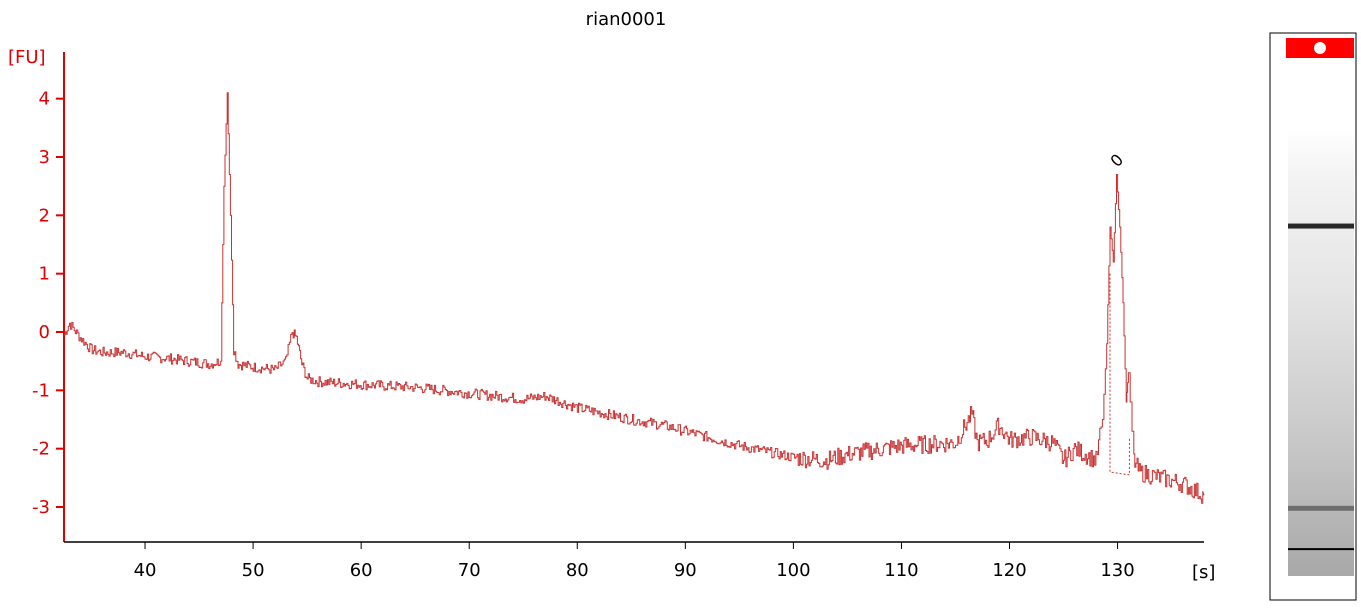  What do you see at coordinates (44, 157) in the screenshot?
I see `y-tick-label: 3` at bounding box center [44, 157].